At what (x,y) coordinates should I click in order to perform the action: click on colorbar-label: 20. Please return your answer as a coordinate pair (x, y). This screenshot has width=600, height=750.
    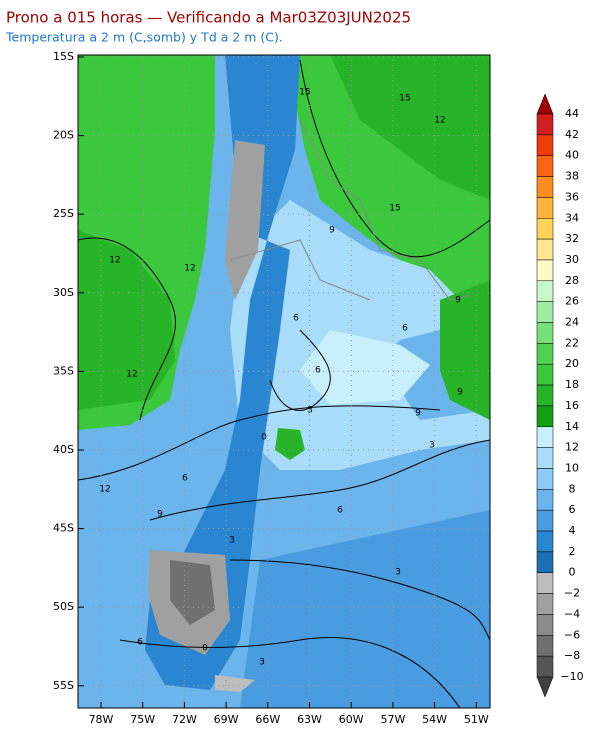
    Looking at the image, I should click on (572, 363).